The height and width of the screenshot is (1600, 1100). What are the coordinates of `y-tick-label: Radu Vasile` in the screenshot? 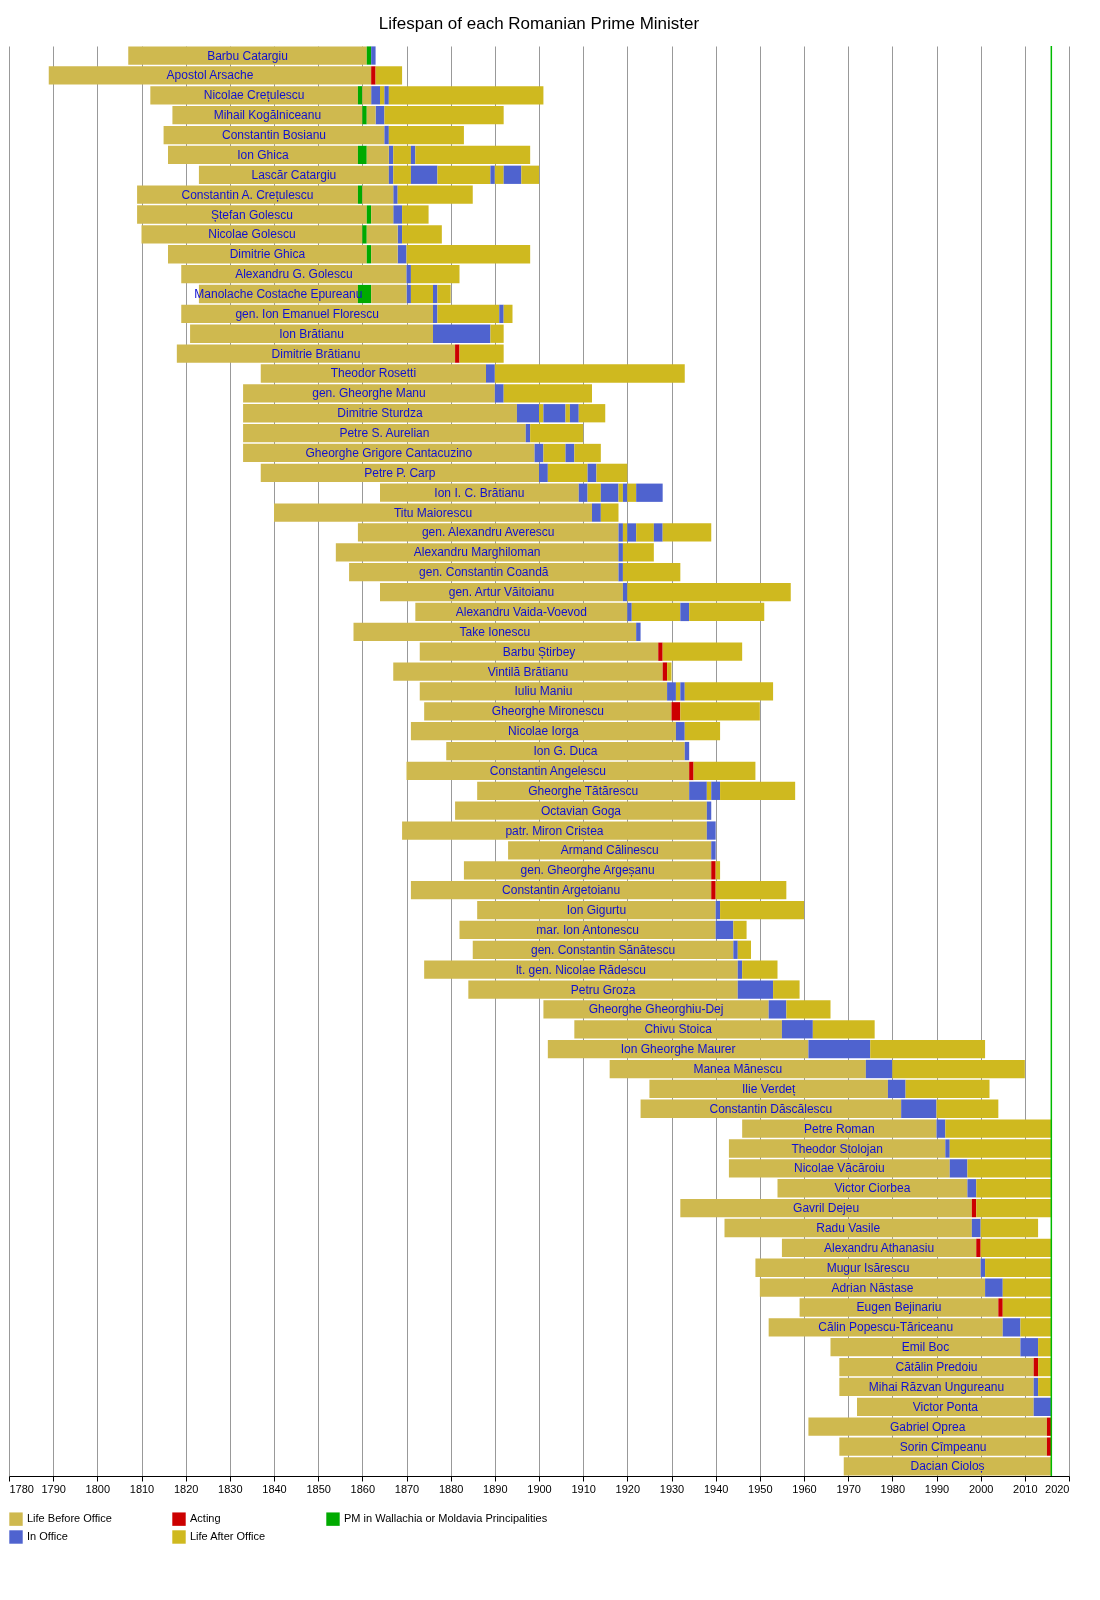 It's located at (848, 1228).